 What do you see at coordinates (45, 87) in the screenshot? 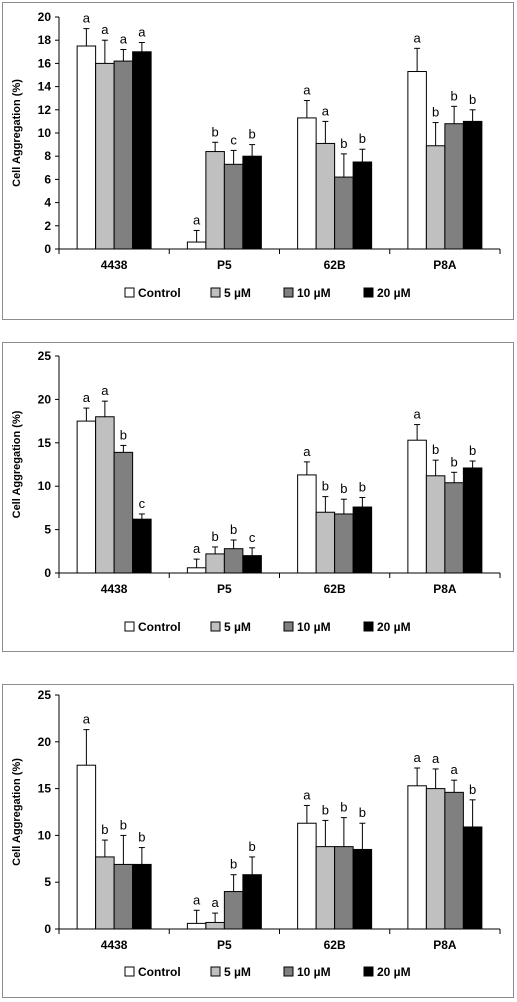
I see `y-tick-label: 14` at bounding box center [45, 87].